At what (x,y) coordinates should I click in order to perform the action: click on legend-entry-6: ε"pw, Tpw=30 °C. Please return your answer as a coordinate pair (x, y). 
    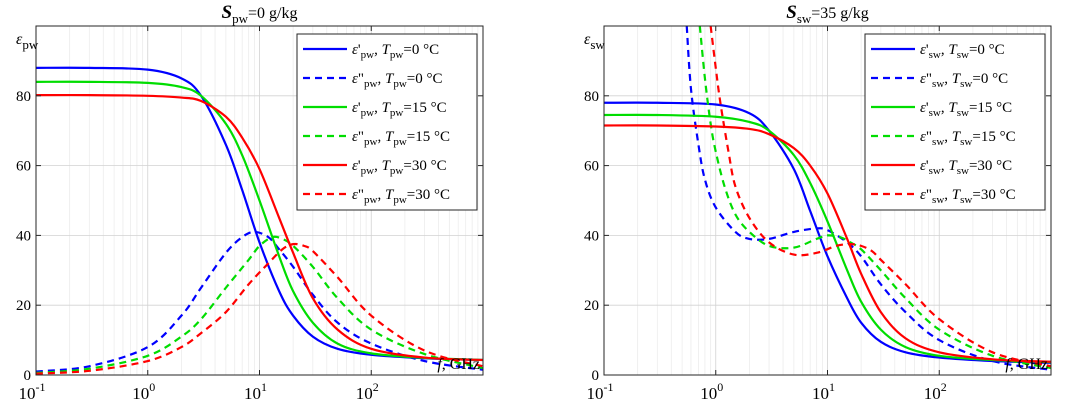
    Looking at the image, I should click on (401, 196).